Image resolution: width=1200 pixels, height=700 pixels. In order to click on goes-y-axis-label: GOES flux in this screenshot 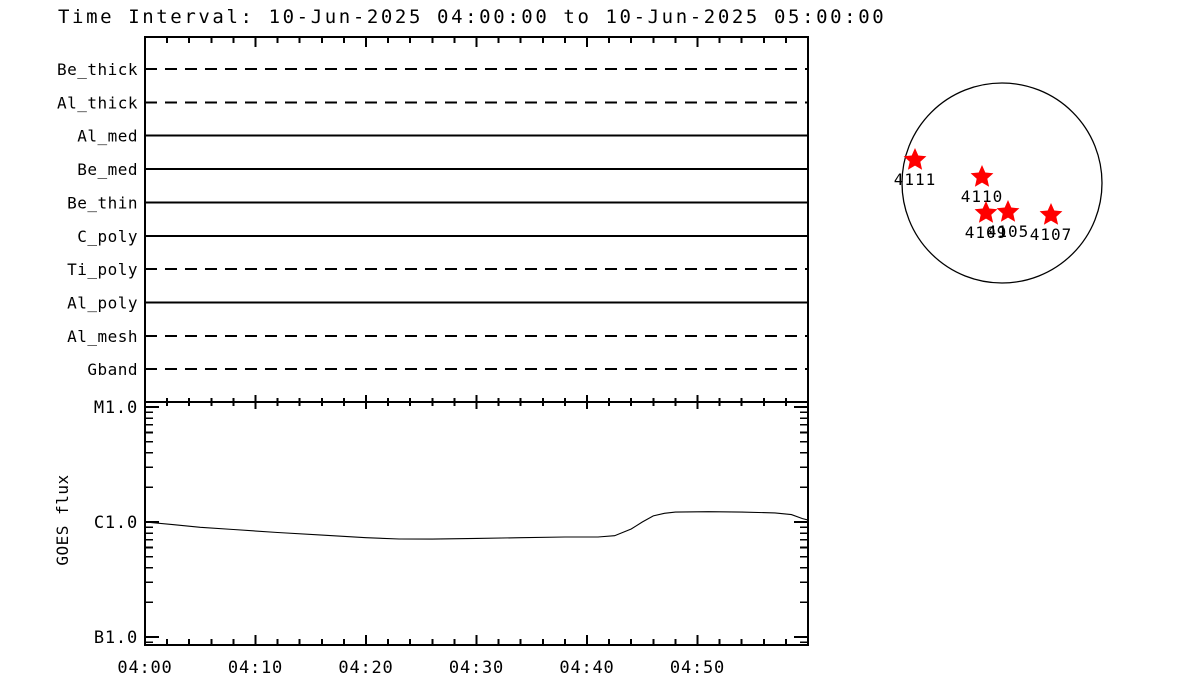, I will do `click(62, 519)`.